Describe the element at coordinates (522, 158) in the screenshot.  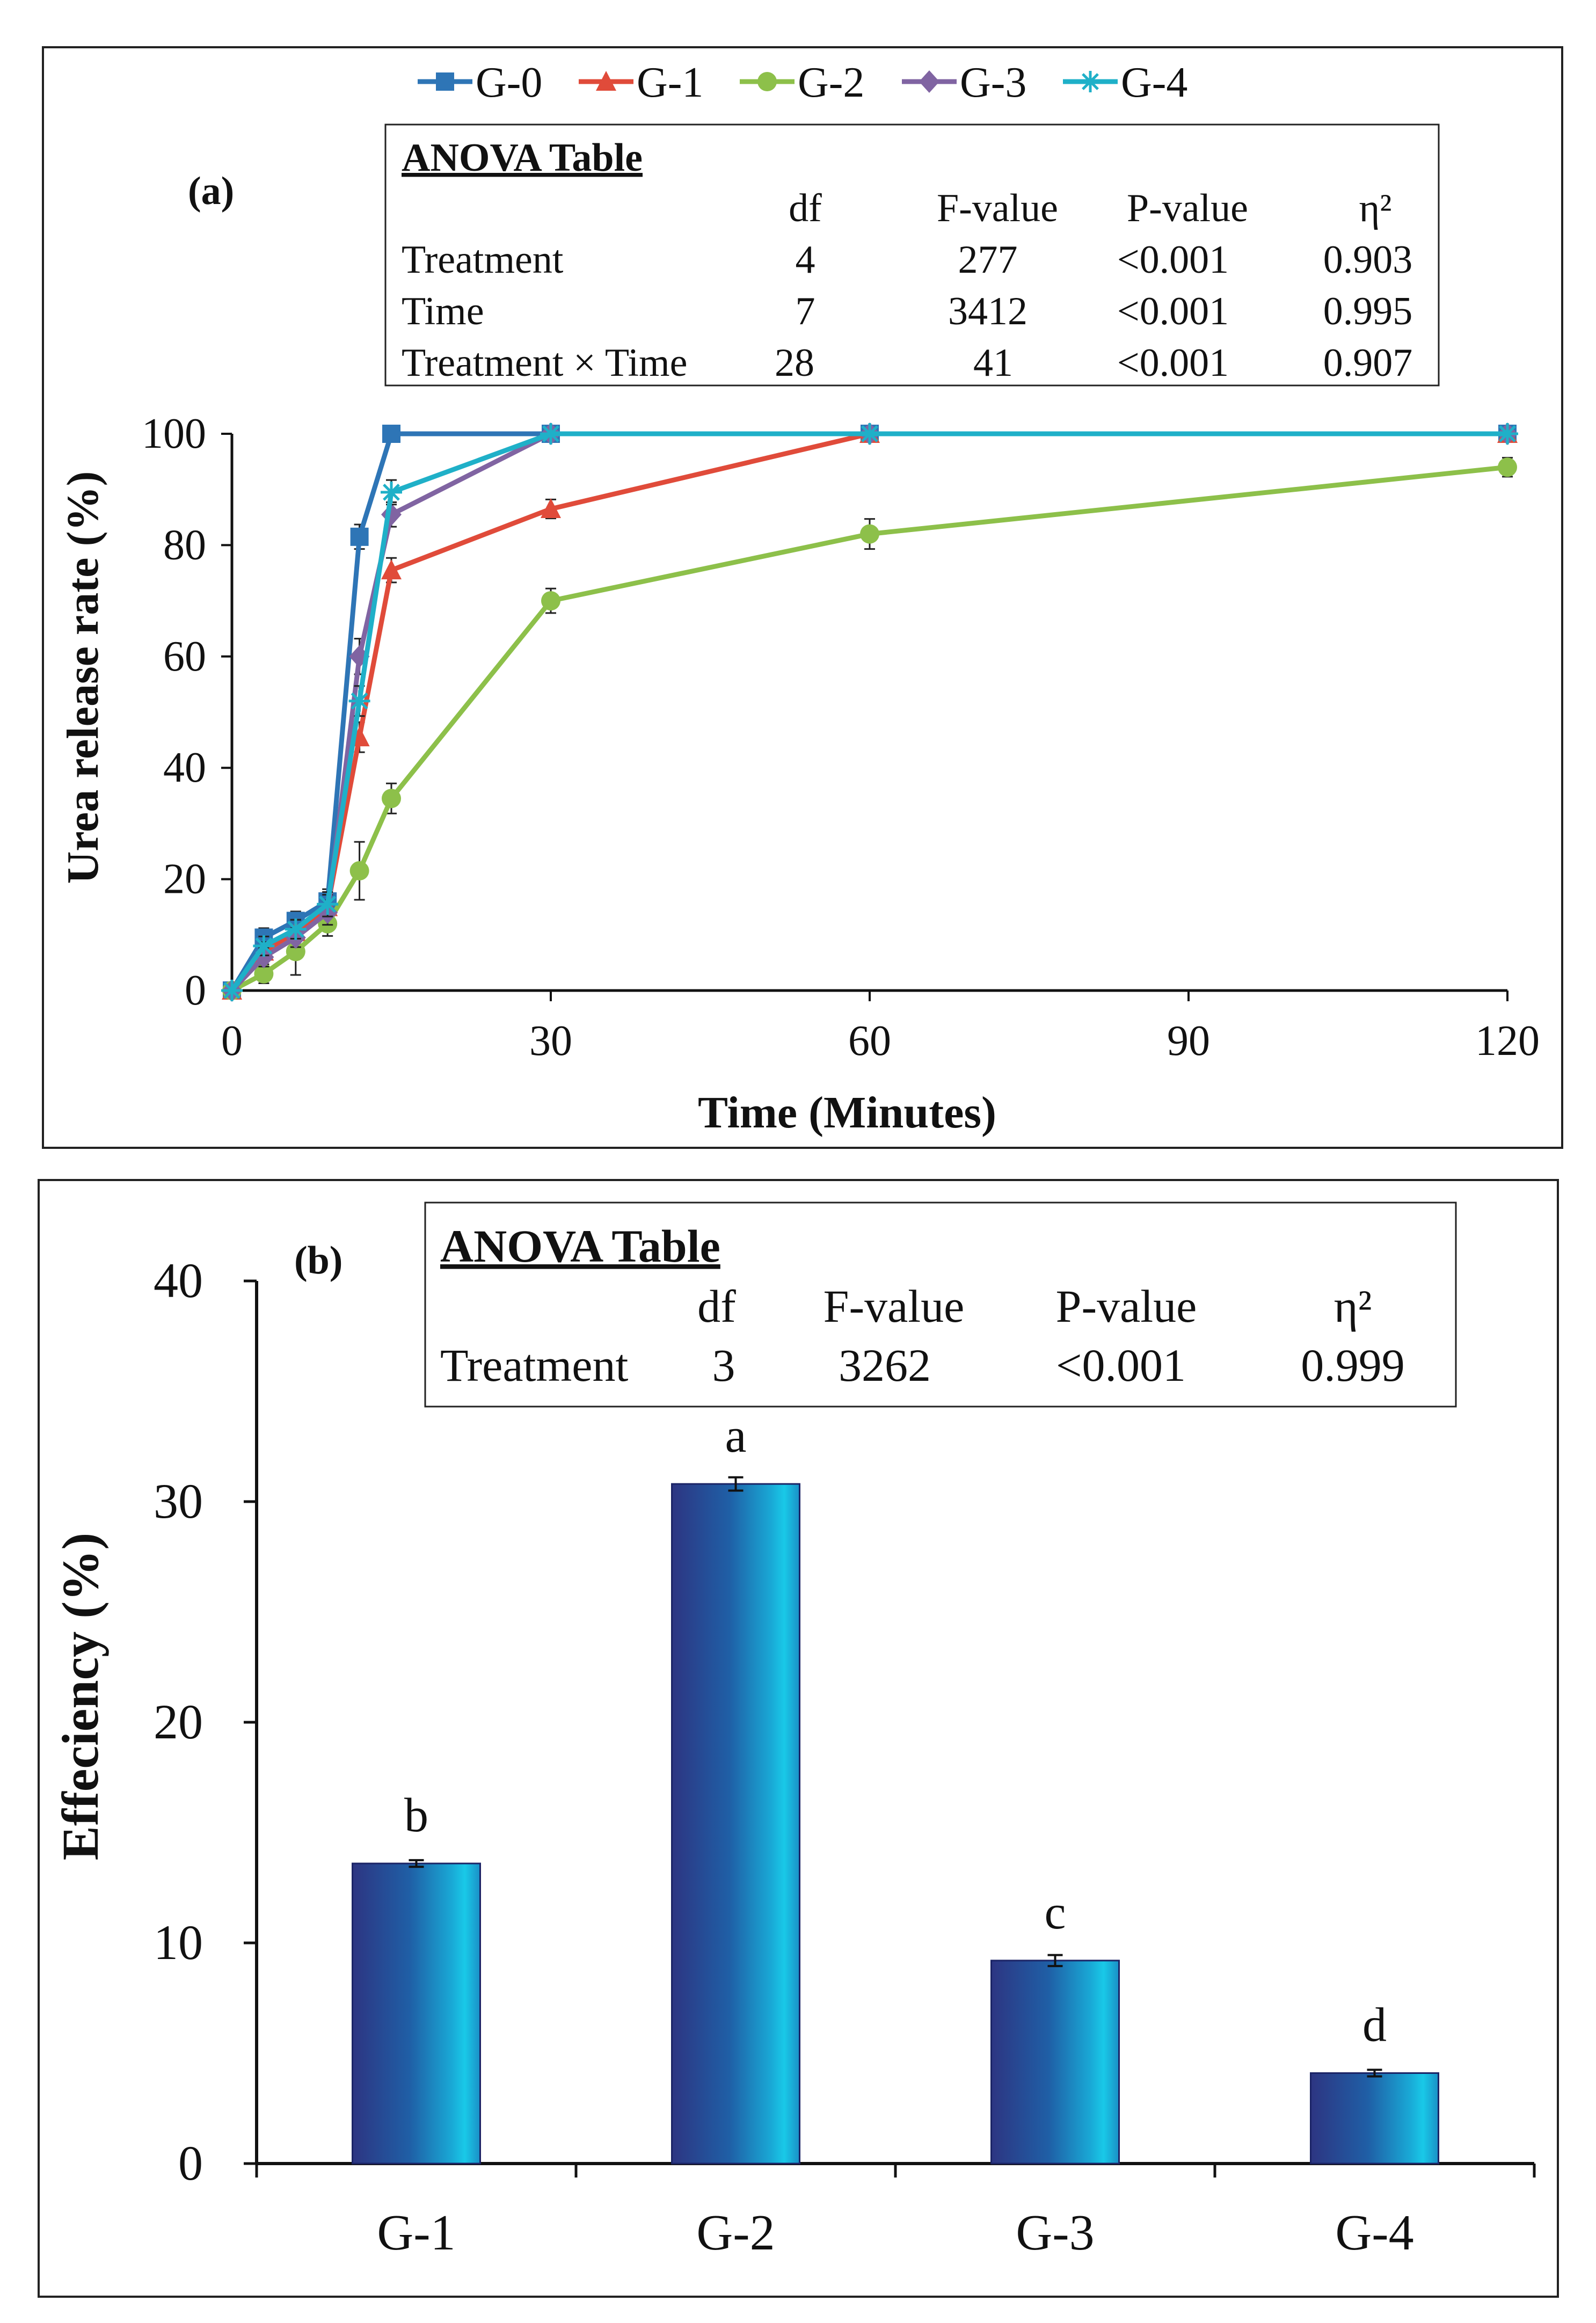
I see `anova-title-a: ANOVA Table` at that location.